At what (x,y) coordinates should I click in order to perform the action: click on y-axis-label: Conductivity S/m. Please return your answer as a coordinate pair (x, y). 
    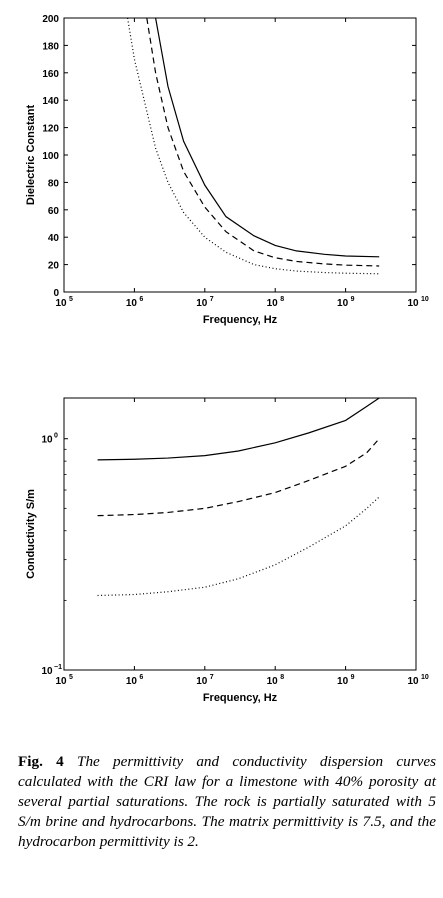
    Looking at the image, I should click on (31, 534).